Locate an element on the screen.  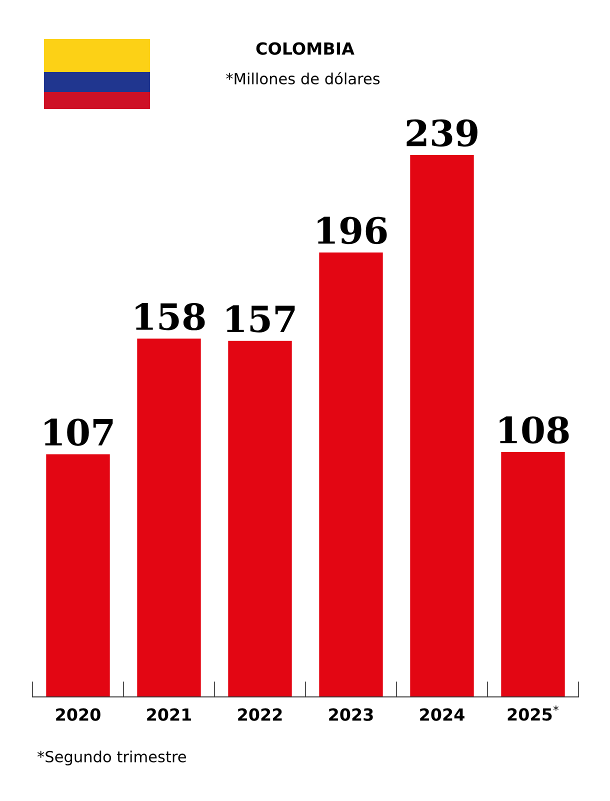
data-label: 158 is located at coordinates (170, 316).